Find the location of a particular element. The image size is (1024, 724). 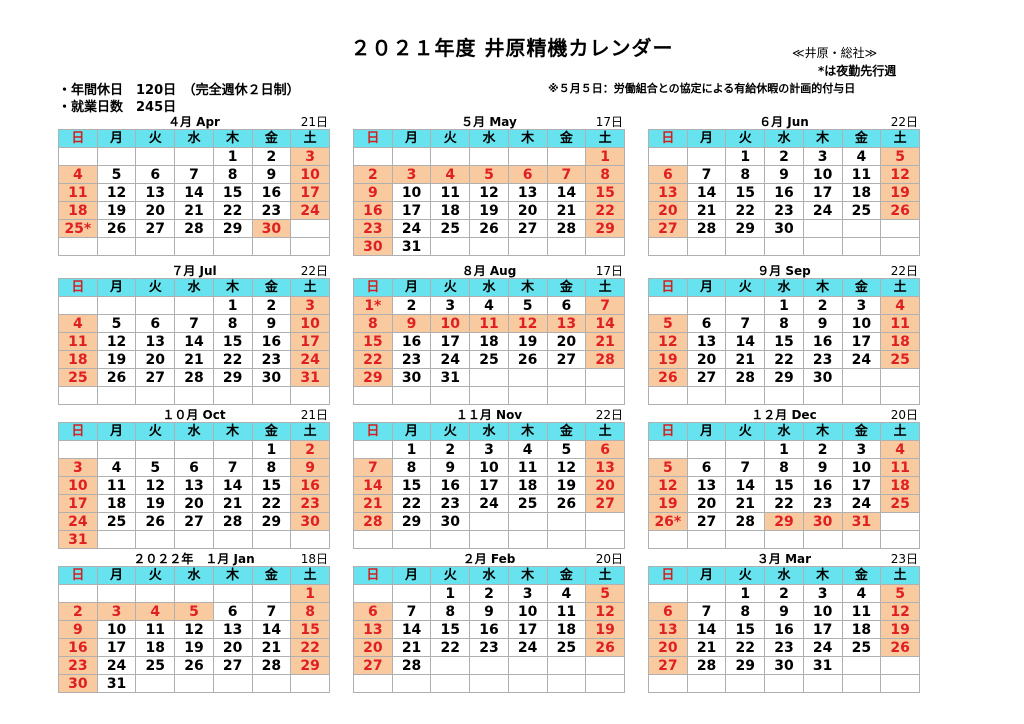

day-cell: 10 is located at coordinates (116, 629).